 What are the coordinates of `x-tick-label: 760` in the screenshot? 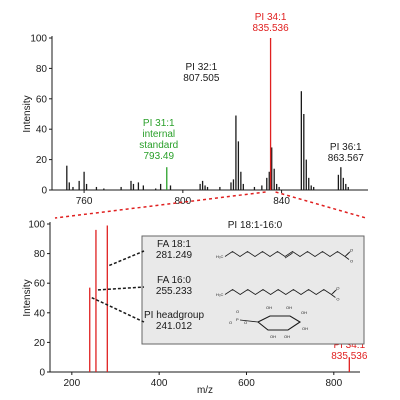 It's located at (84, 201).